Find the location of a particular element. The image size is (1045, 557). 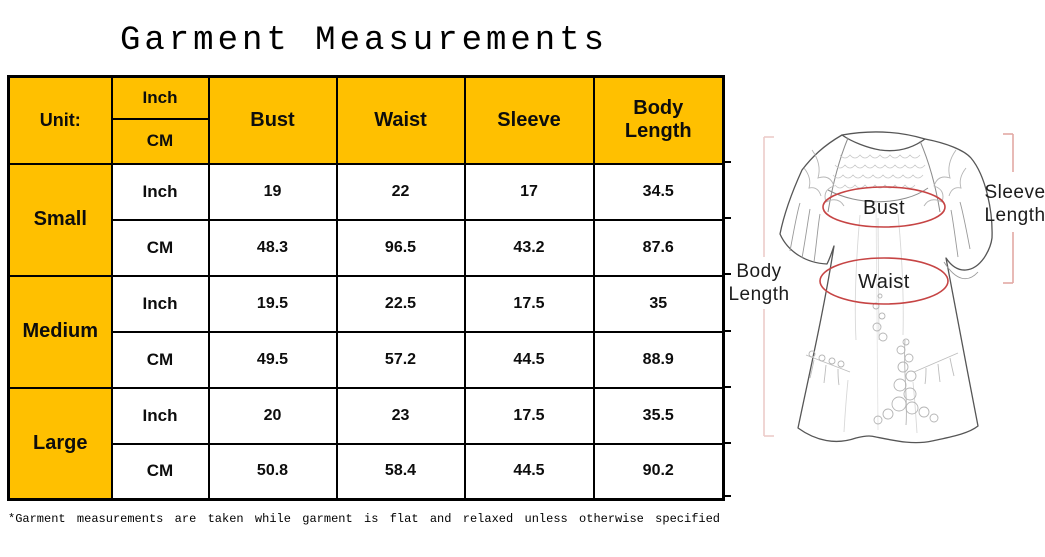

col-header-body-length: Body Length is located at coordinates (658, 120).